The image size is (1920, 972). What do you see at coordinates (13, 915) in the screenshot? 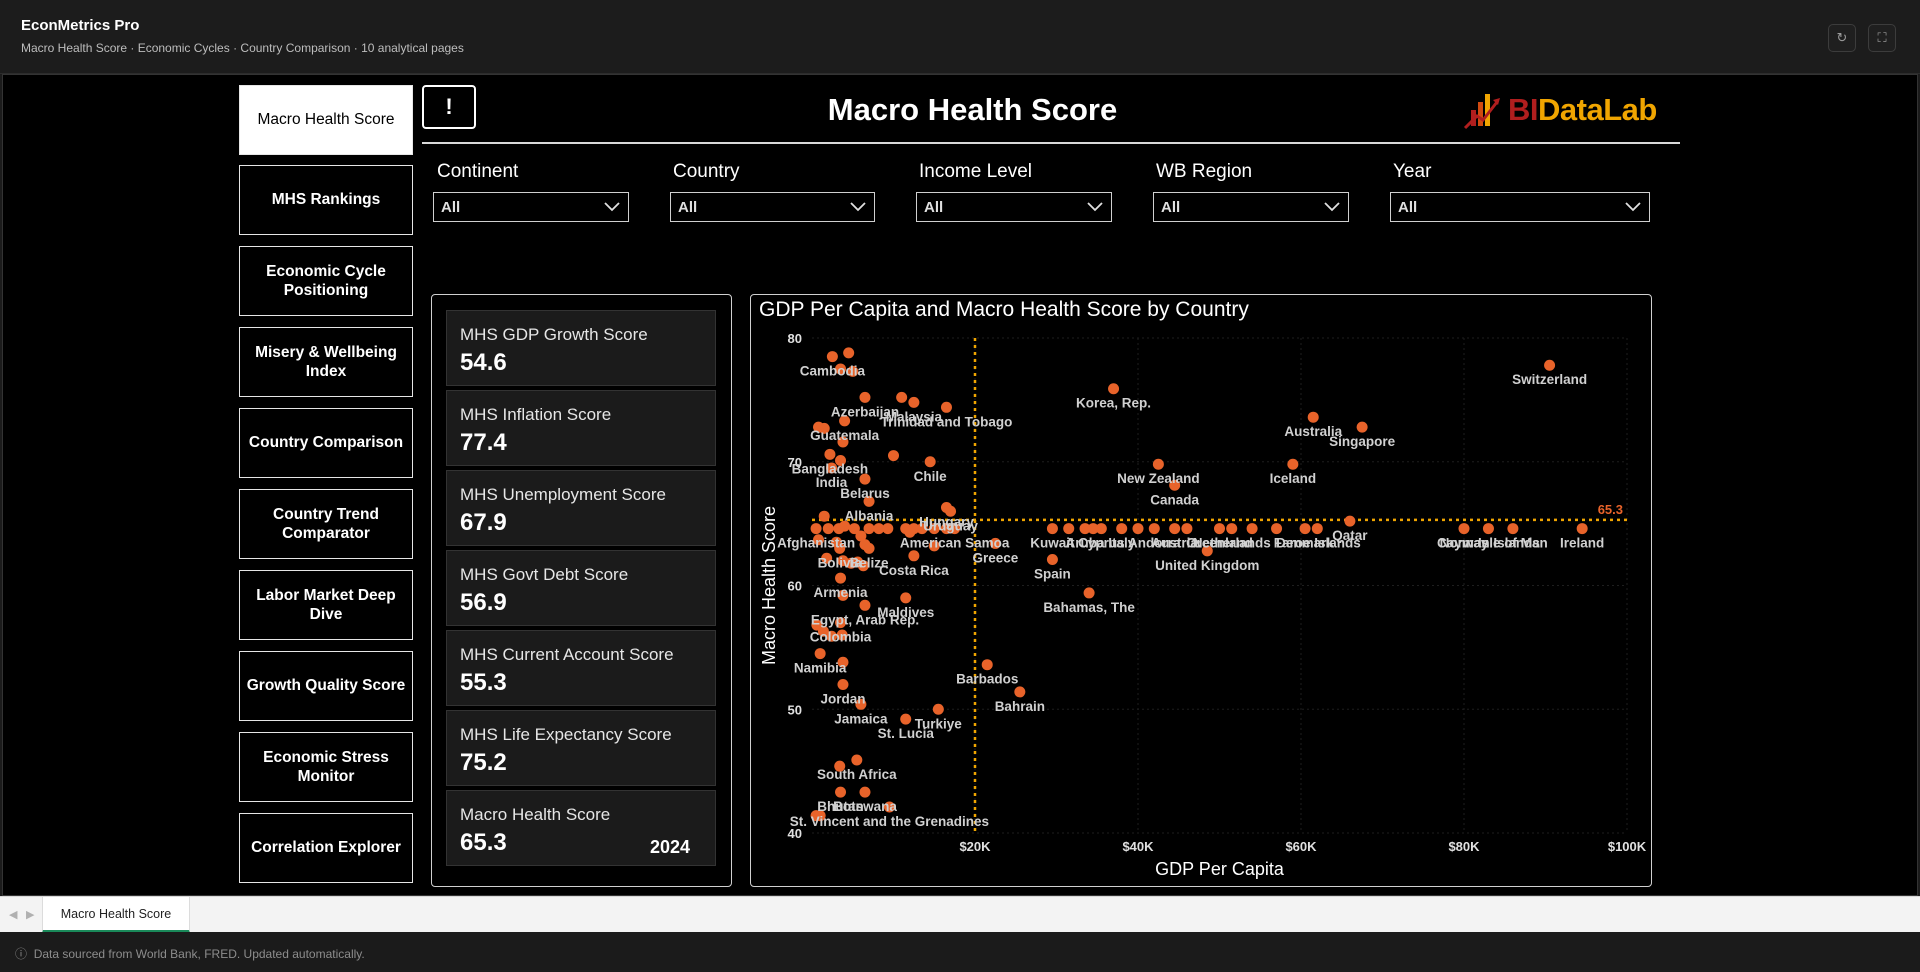
I see `tab-prev-icon: ◀` at bounding box center [13, 915].